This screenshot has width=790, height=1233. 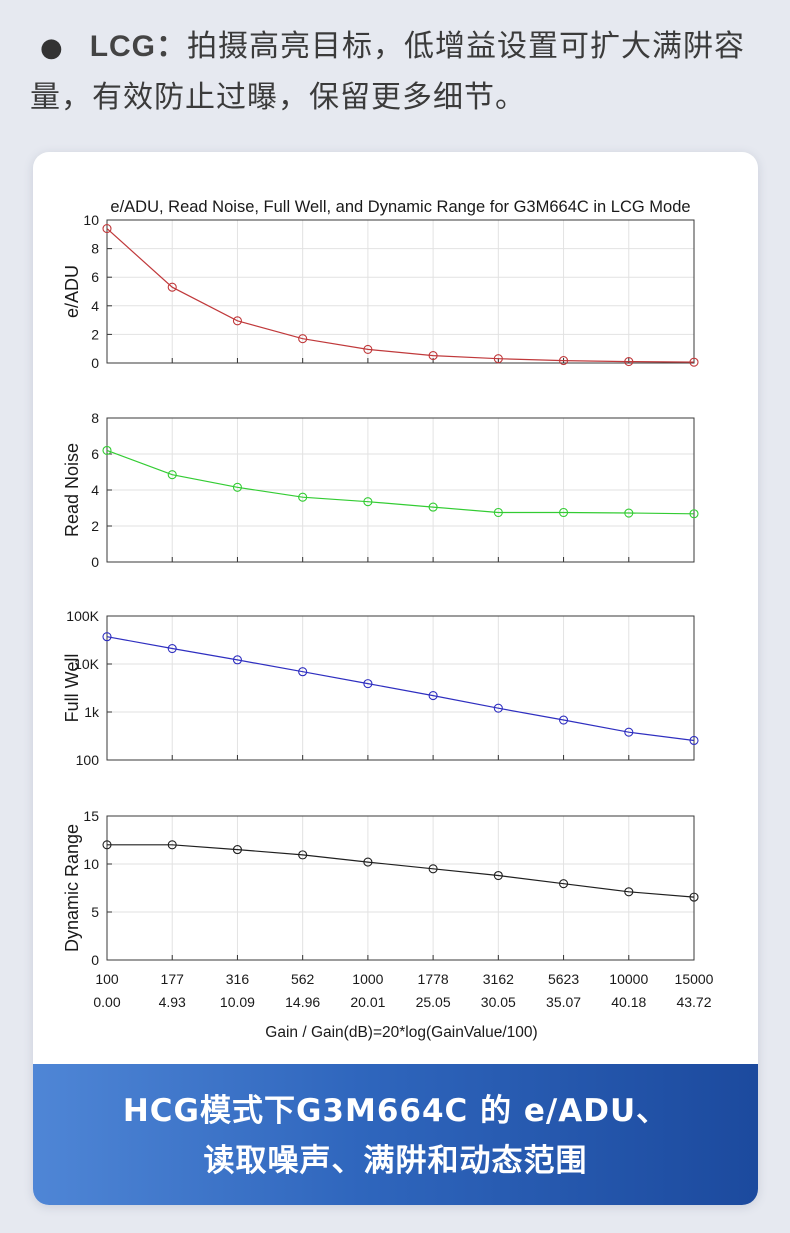 I want to click on y-axis-label: Read Noise, so click(x=72, y=490).